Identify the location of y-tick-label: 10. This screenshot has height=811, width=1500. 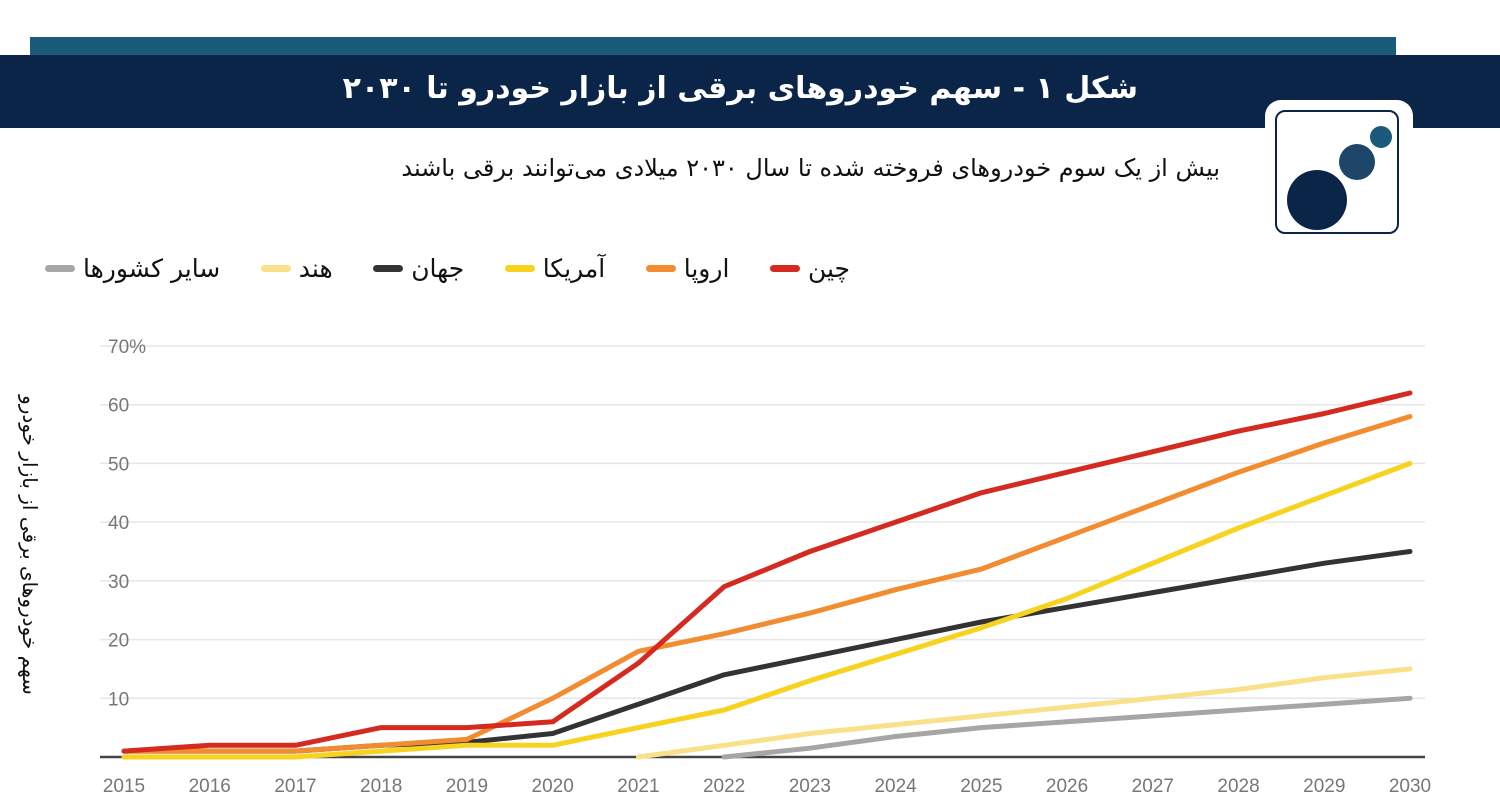
(118, 699).